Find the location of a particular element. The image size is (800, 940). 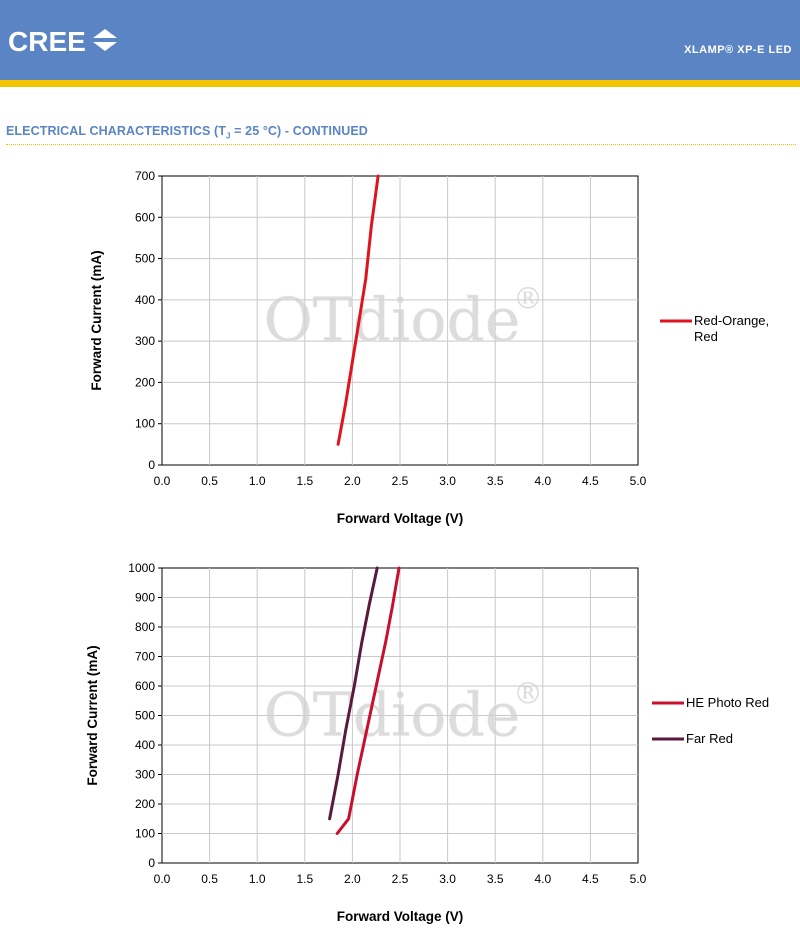

section-title-prefix: ELECTRICAL CHARACTERISTICS (T is located at coordinates (116, 131).